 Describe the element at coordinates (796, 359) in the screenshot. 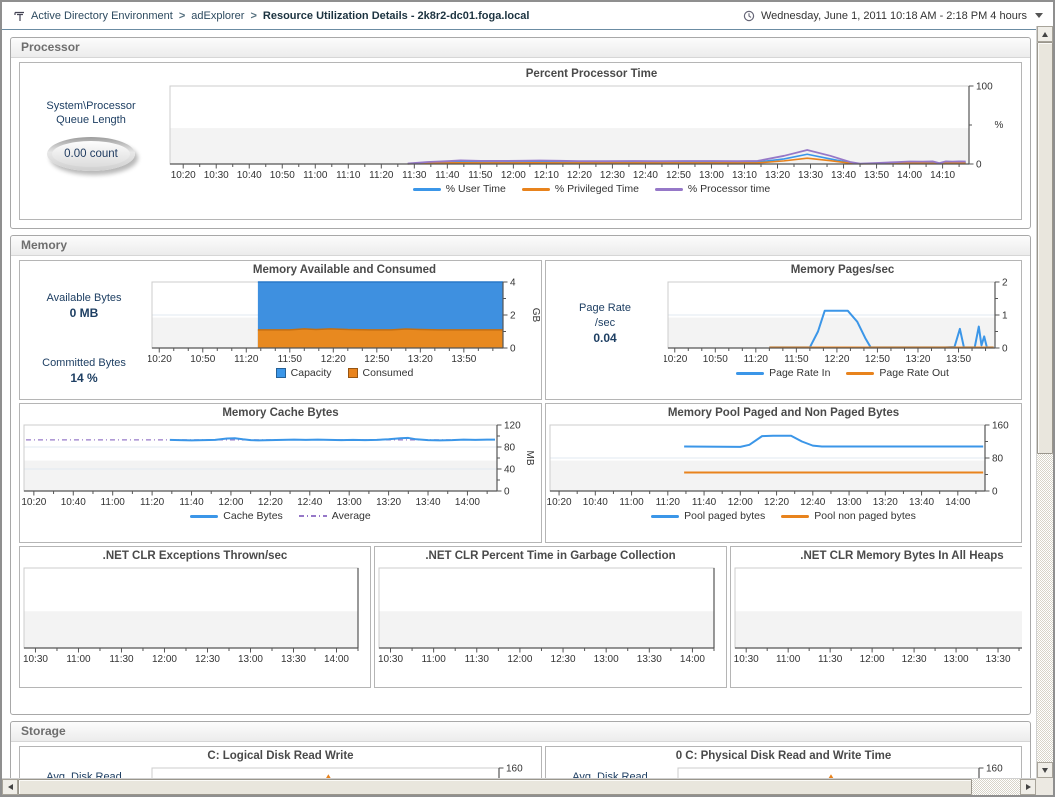

I see `svg-text: 11:50` at that location.